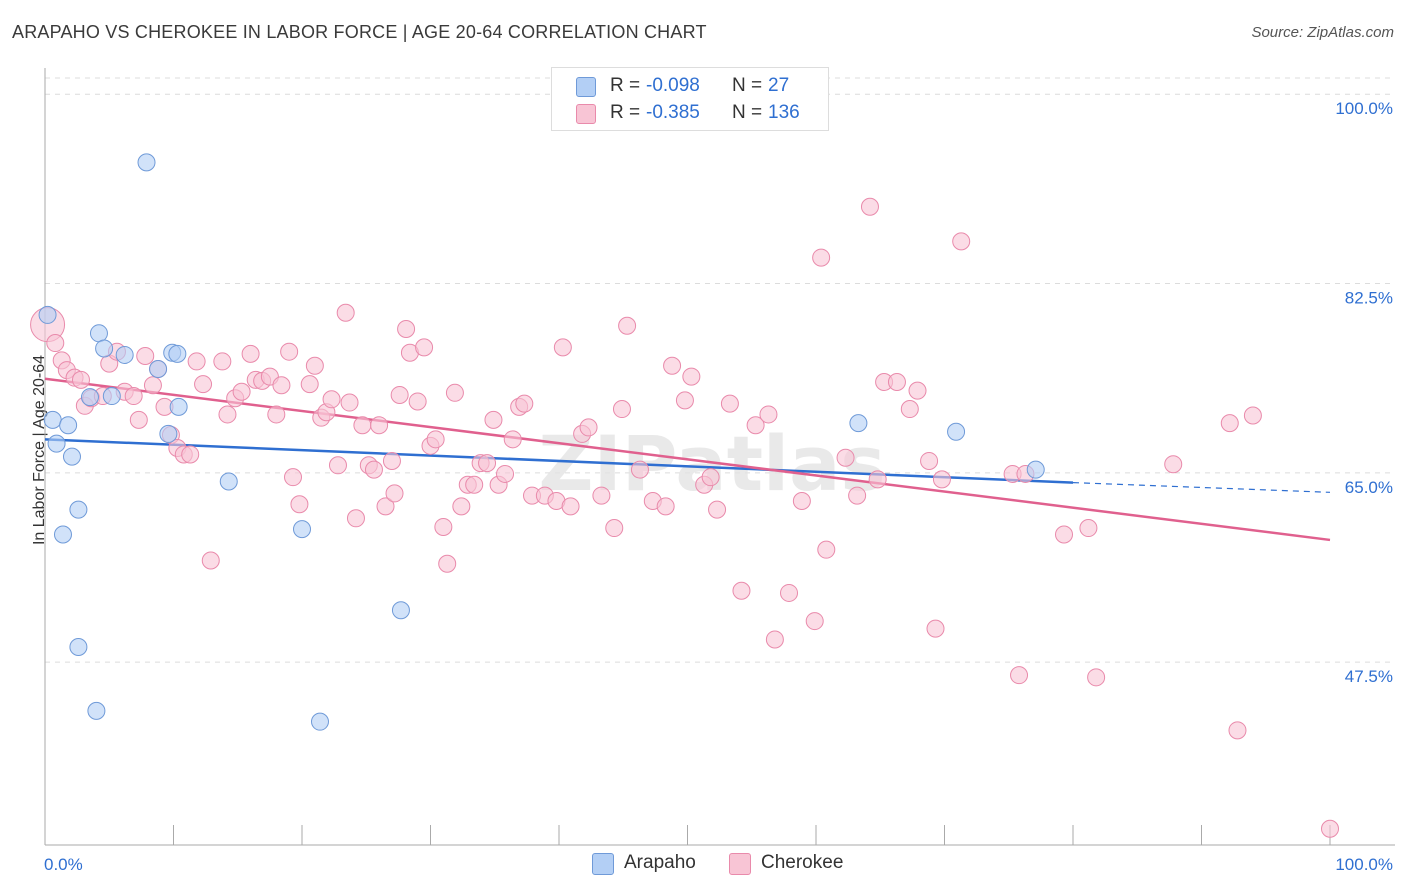 This screenshot has width=1406, height=892. What do you see at coordinates (660, 862) in the screenshot?
I see `legend-label-arapaho: Arapaho` at bounding box center [660, 862].